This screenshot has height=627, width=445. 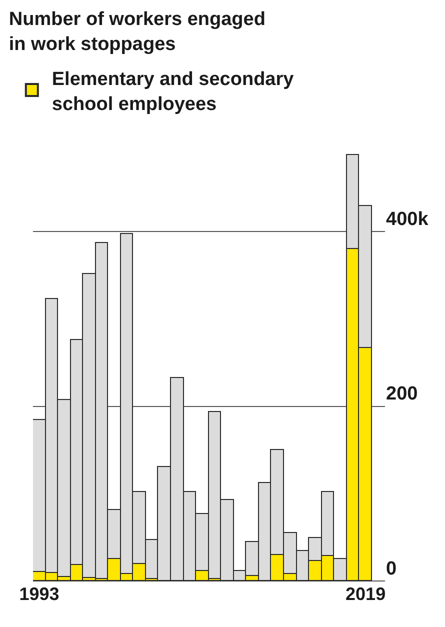 I want to click on legend-label: Elementary and secondary school employees, so click(x=173, y=92).